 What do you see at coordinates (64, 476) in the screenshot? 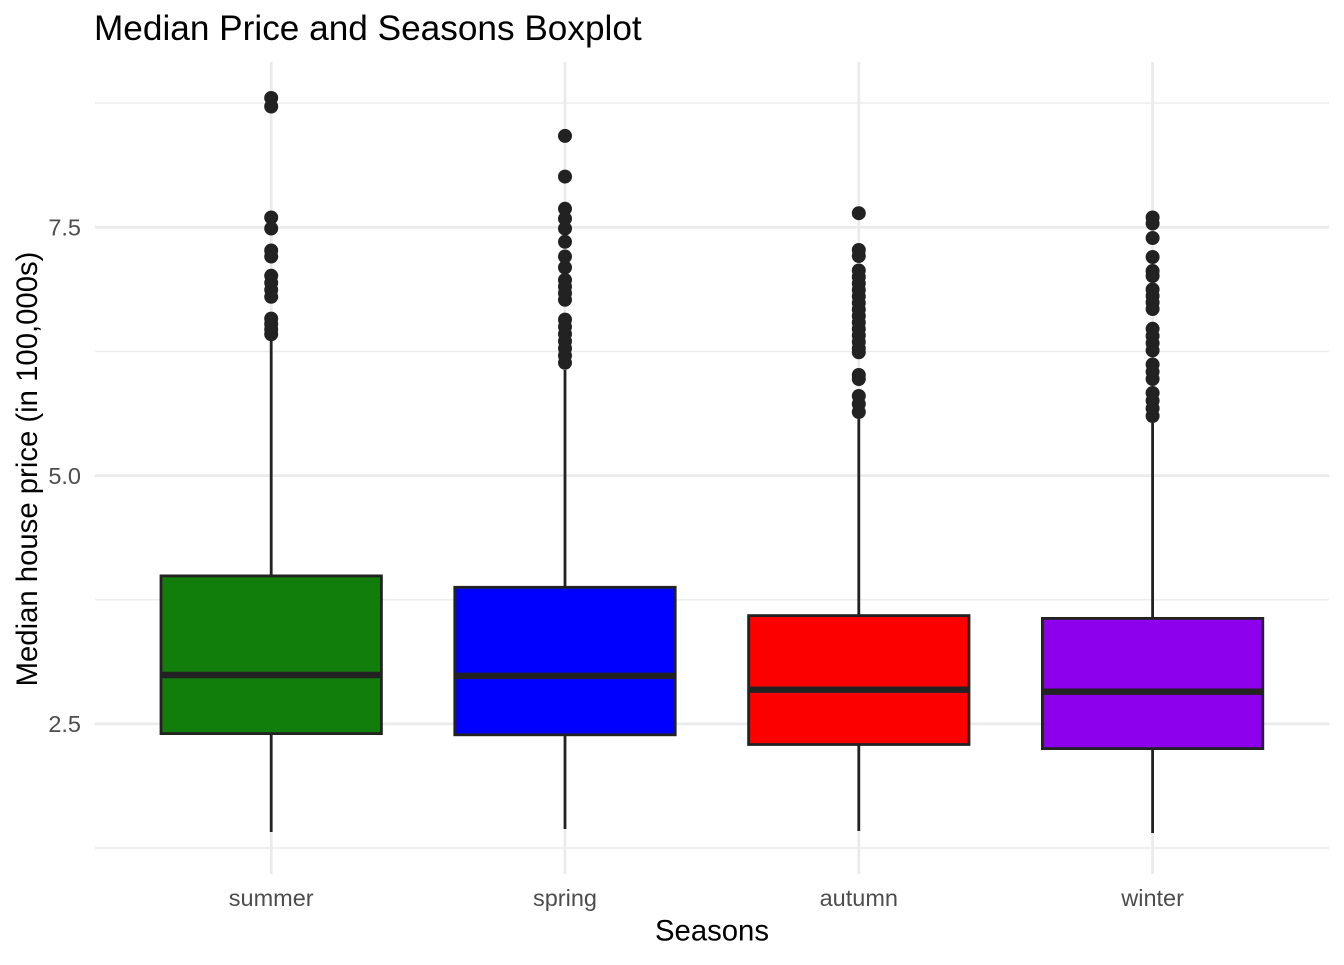
I see `svg-text: 5.0` at bounding box center [64, 476].